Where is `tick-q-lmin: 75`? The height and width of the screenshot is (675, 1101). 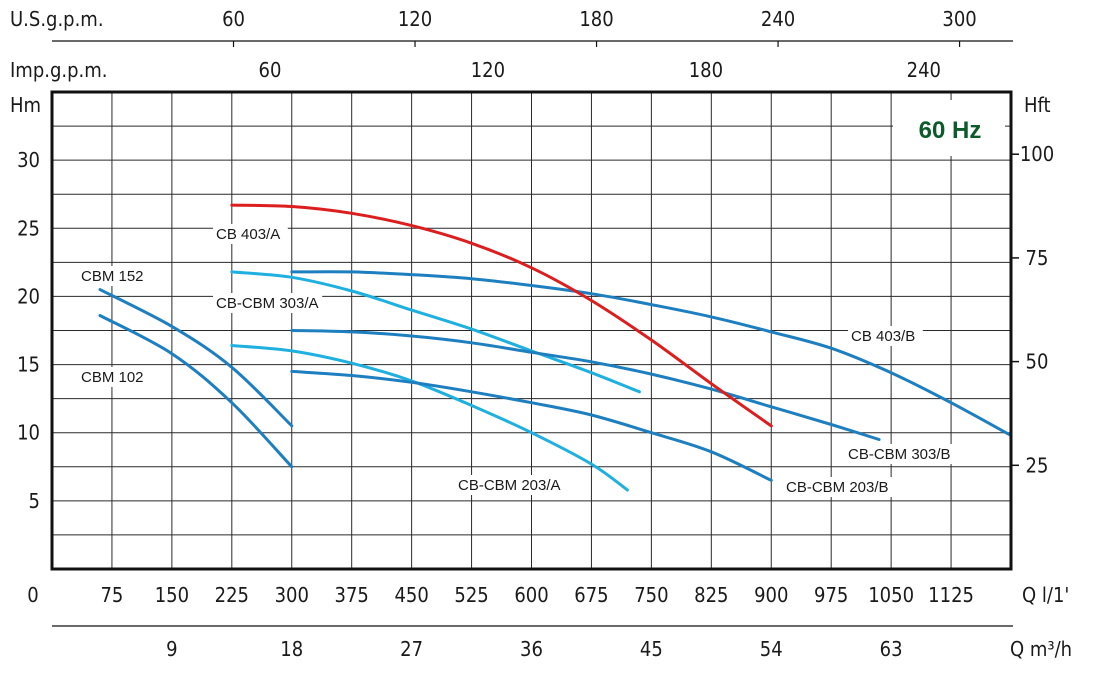
tick-q-lmin: 75 is located at coordinates (111, 595).